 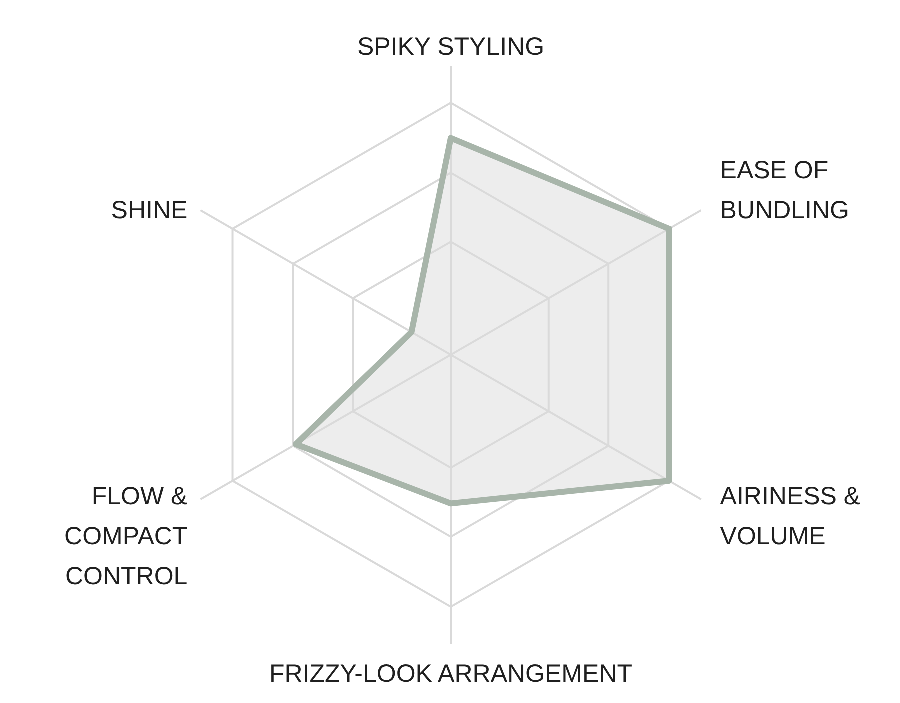 I want to click on spoke-label: FLOW & COMPACT CONTROL, so click(x=126, y=536).